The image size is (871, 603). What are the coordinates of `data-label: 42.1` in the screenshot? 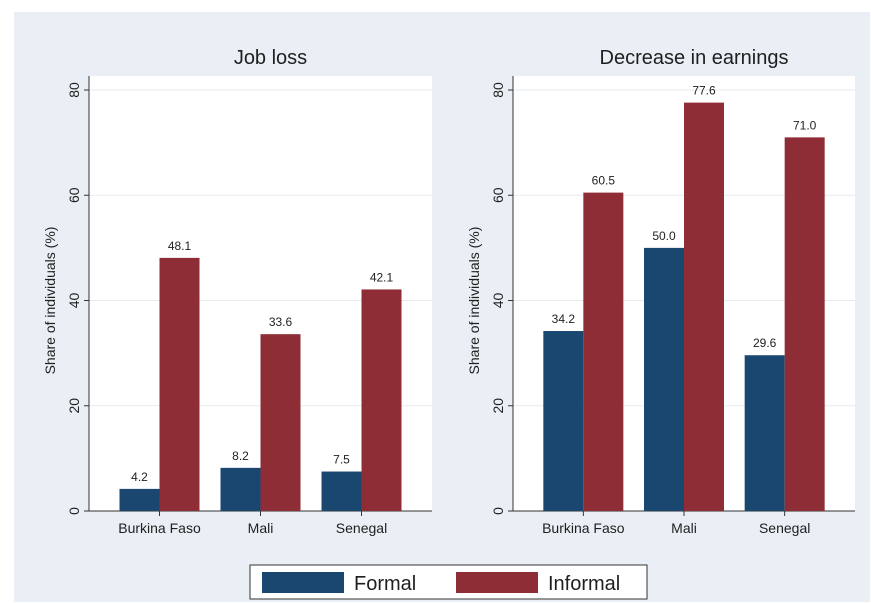 It's located at (382, 277).